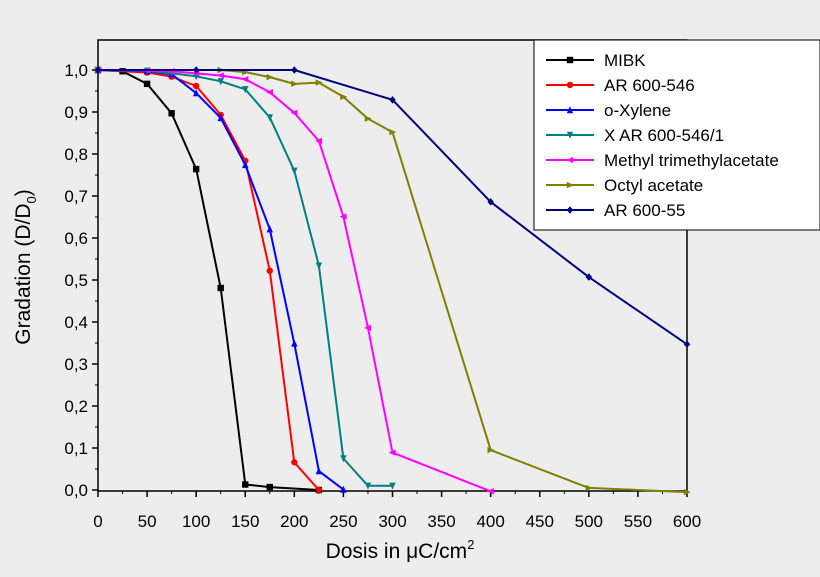 The image size is (820, 577). I want to click on legend-item: X AR 600-546/1, so click(635, 135).